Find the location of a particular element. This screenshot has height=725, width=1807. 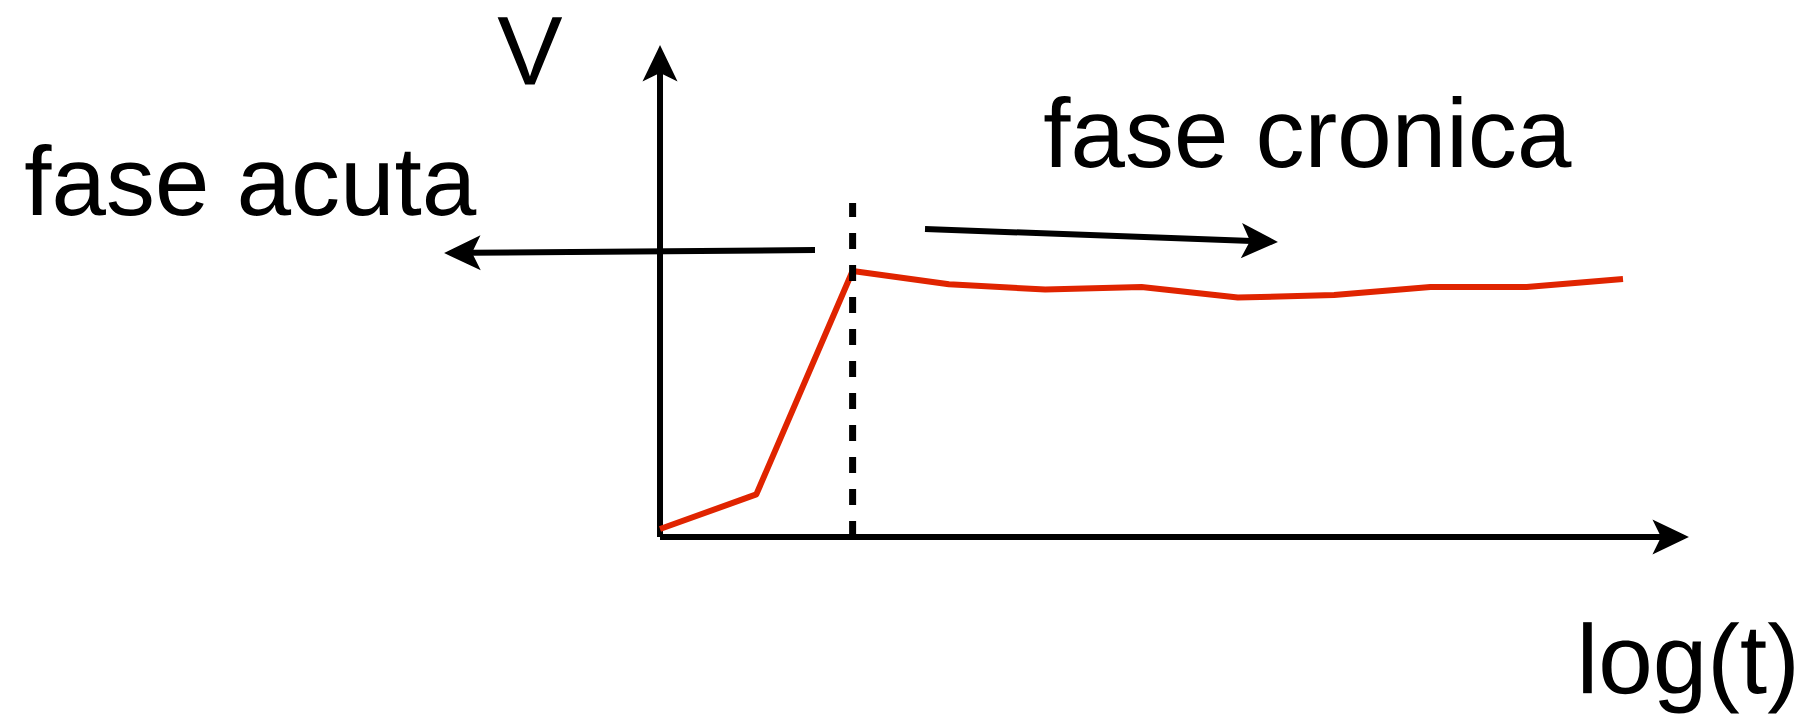

text: fase acuta is located at coordinates (251, 180).